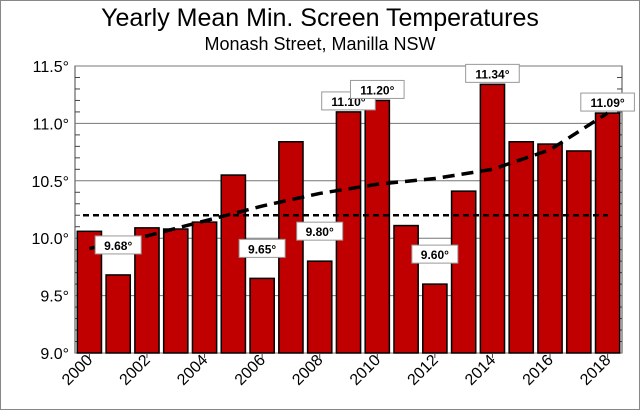 The image size is (640, 410). I want to click on data-label-2012: 9.60°, so click(435, 255).